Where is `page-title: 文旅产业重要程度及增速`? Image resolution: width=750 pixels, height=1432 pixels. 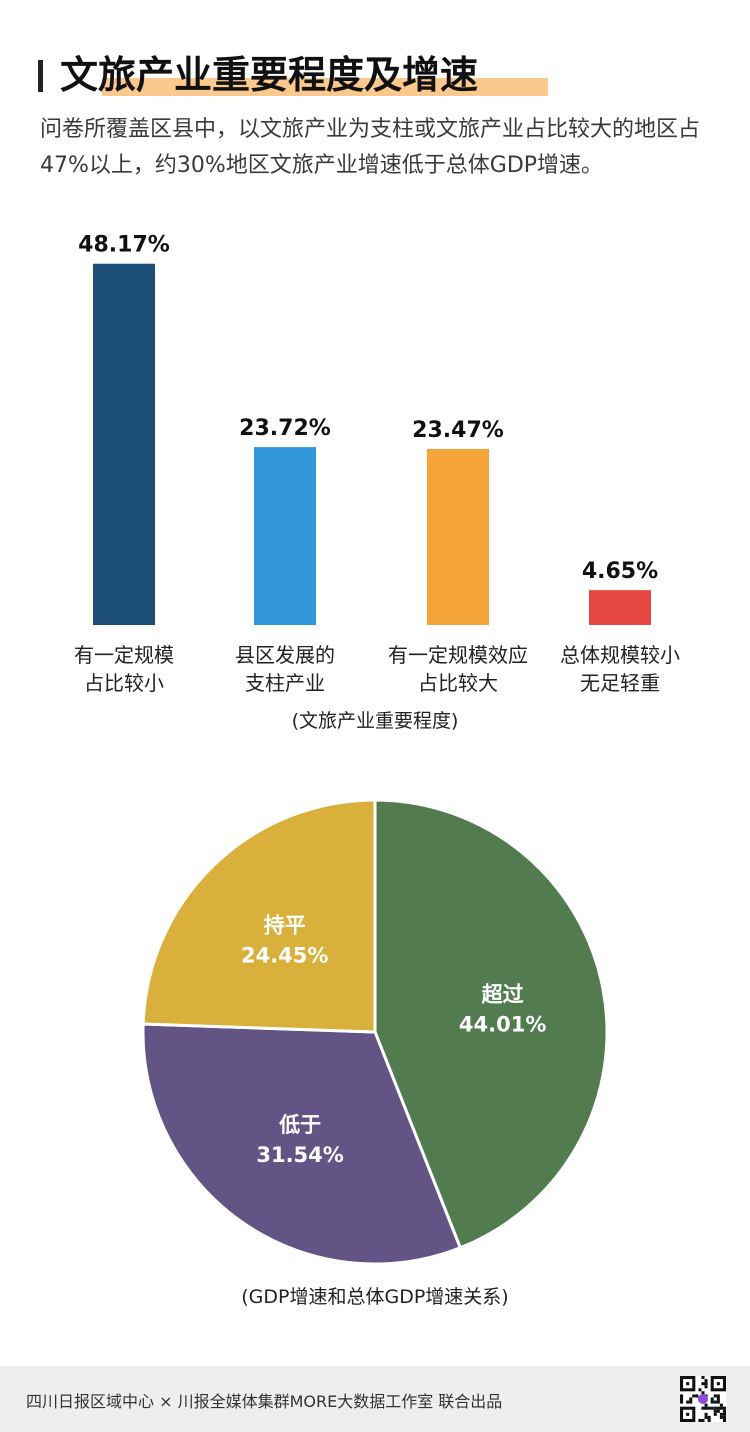
page-title: 文旅产业重要程度及增速 is located at coordinates (269, 75).